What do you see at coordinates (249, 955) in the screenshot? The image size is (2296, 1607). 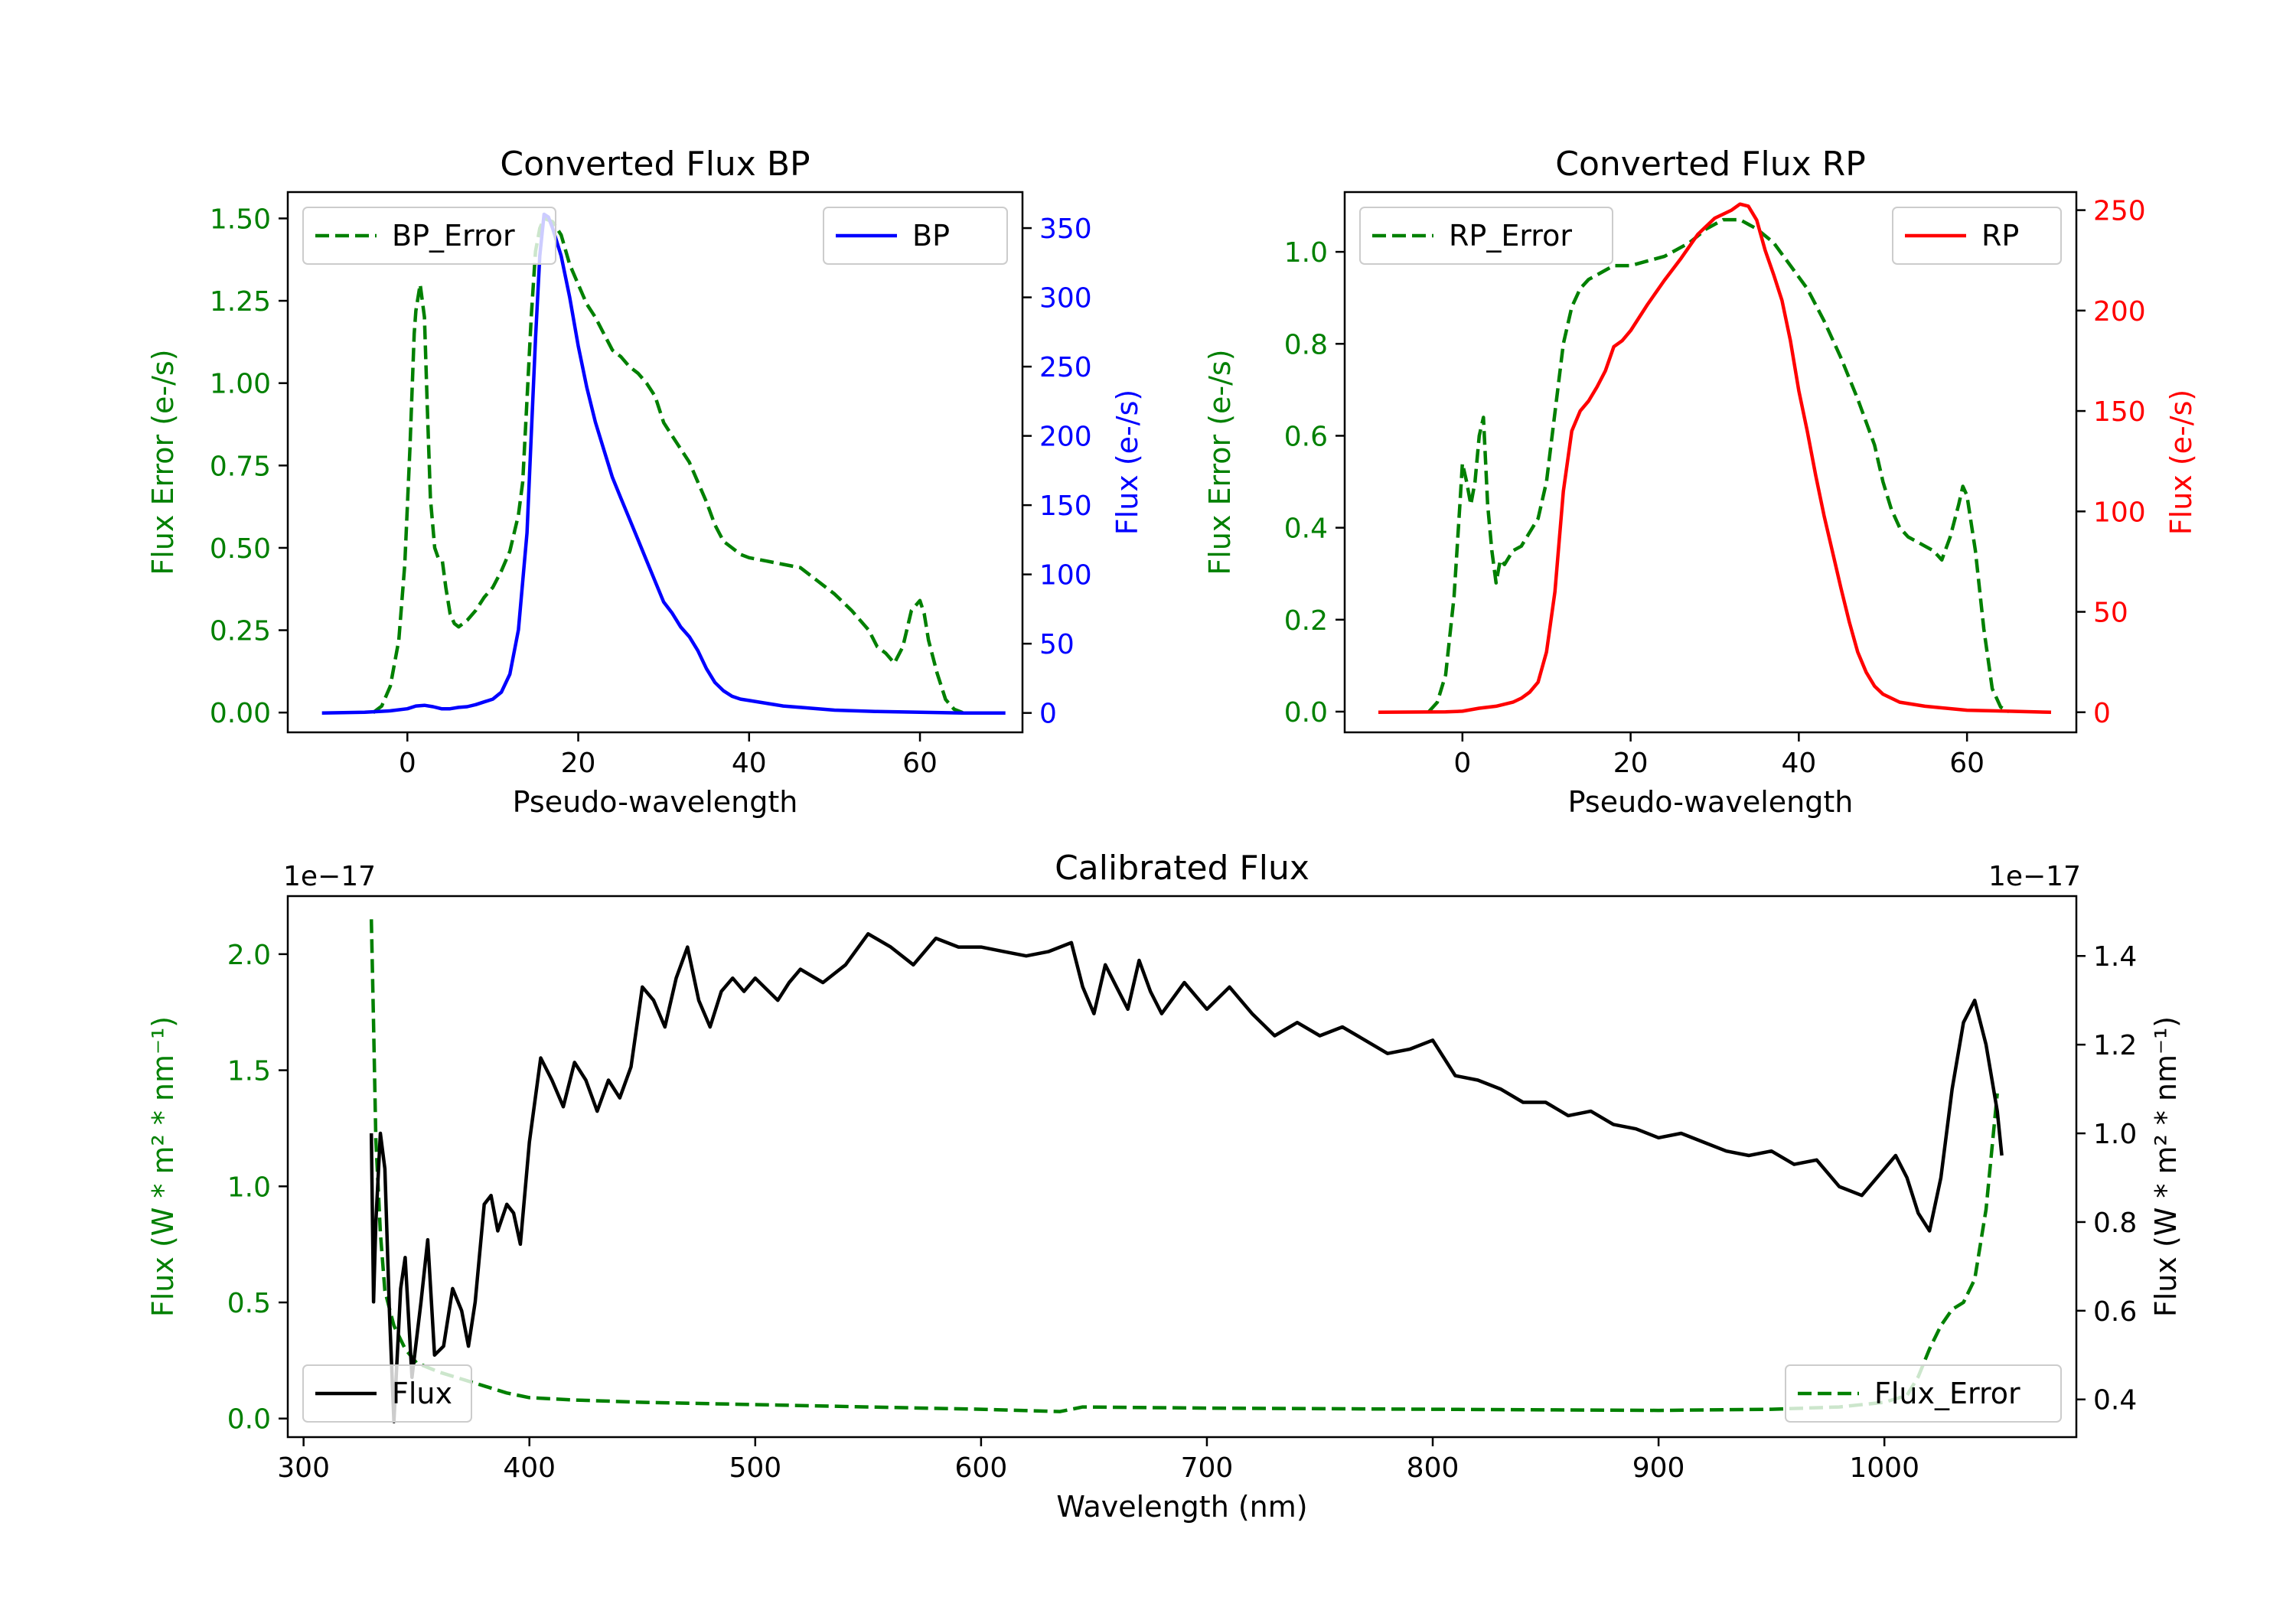 I see `left-y-tick-label: 2.0` at bounding box center [249, 955].